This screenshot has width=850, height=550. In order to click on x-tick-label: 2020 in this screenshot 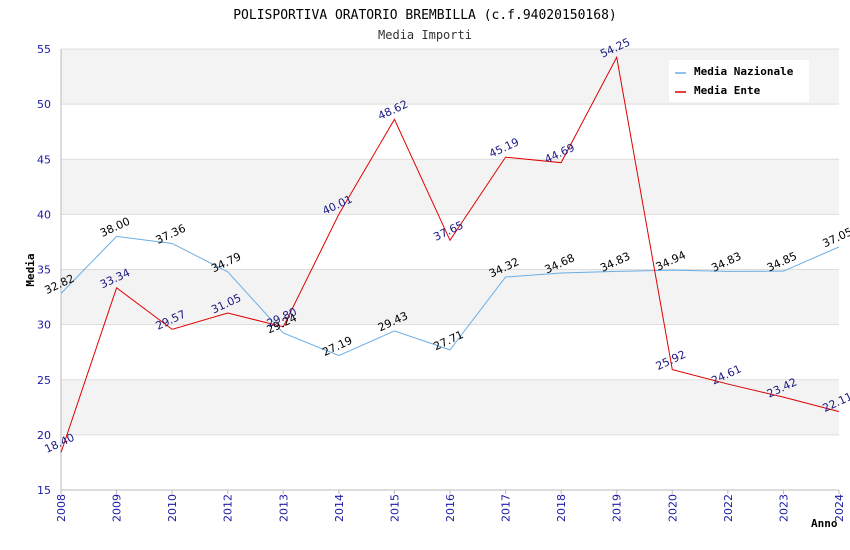, I will do `click(672, 508)`.